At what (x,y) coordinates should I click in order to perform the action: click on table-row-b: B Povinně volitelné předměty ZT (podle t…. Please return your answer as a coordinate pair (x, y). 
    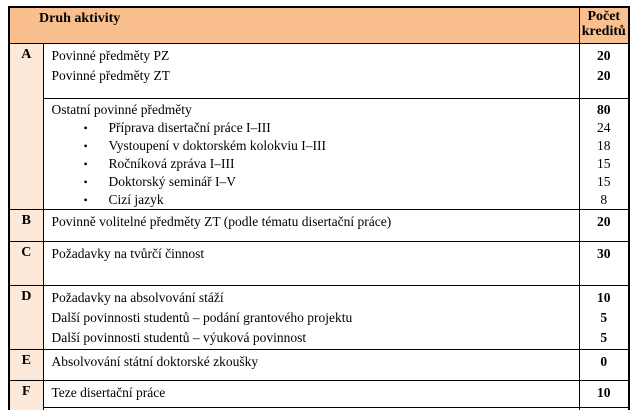
    Looking at the image, I should click on (319, 225).